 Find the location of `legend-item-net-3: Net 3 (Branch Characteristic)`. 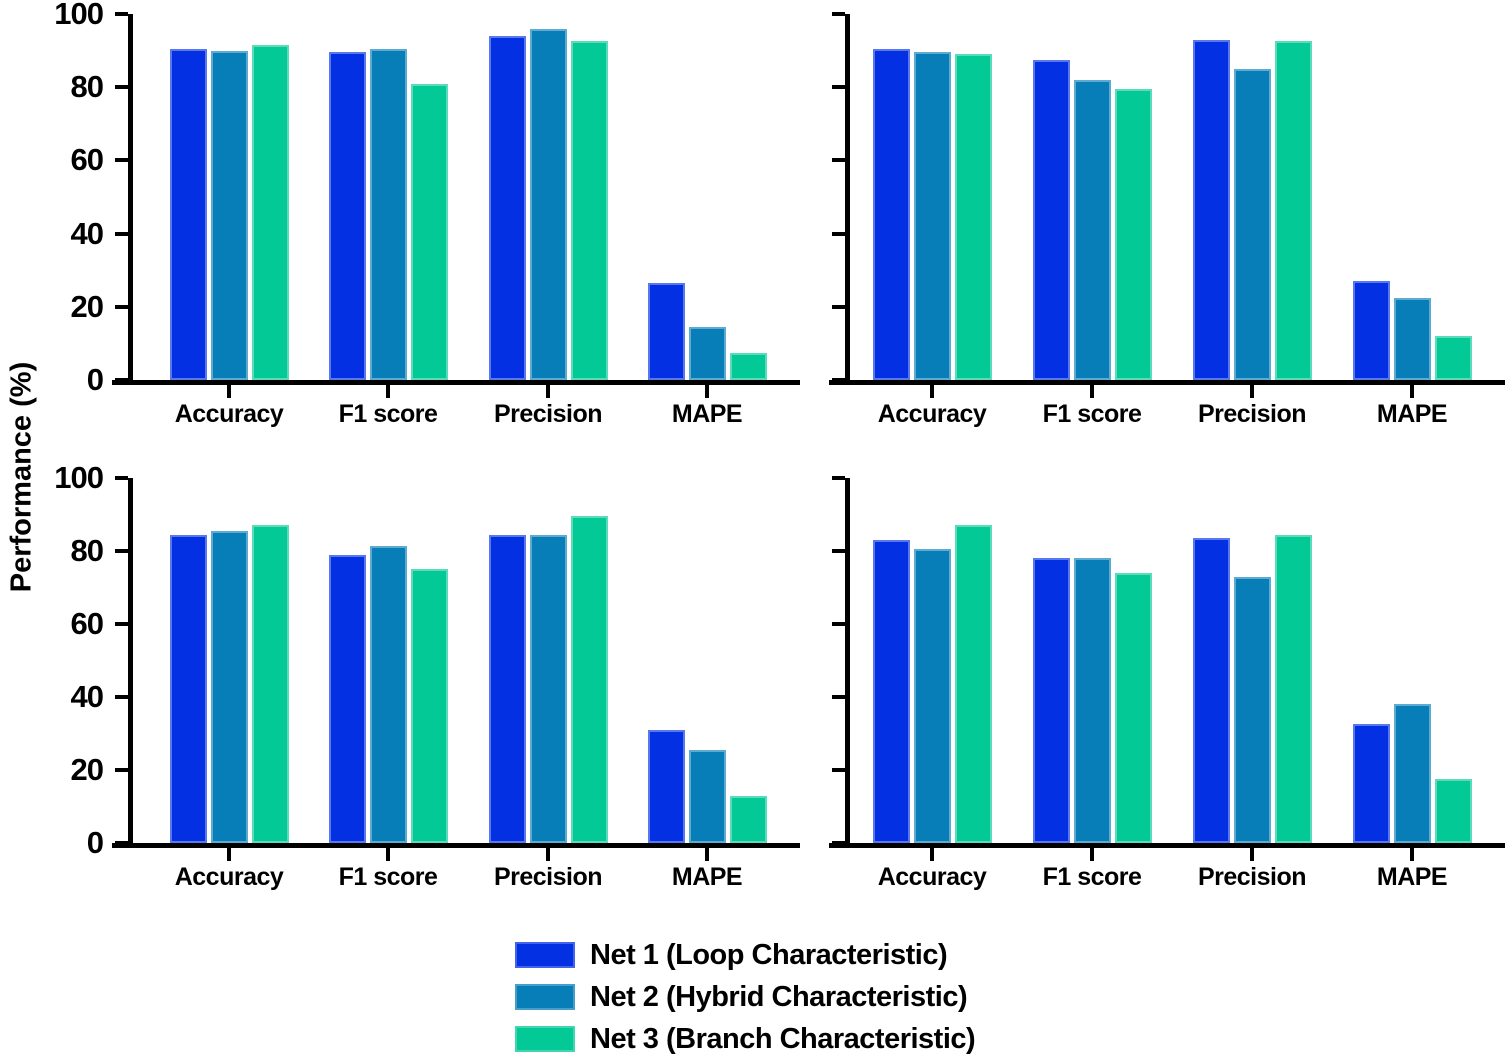

legend-item-net-3: Net 3 (Branch Characteristic) is located at coordinates (745, 1038).